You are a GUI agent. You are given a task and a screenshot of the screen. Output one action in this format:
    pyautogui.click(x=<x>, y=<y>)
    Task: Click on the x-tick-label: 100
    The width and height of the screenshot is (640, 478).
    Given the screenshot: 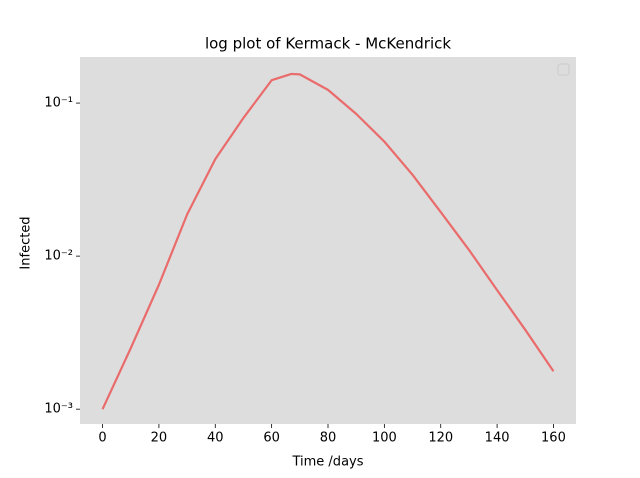 What is the action you would take?
    pyautogui.click(x=384, y=438)
    